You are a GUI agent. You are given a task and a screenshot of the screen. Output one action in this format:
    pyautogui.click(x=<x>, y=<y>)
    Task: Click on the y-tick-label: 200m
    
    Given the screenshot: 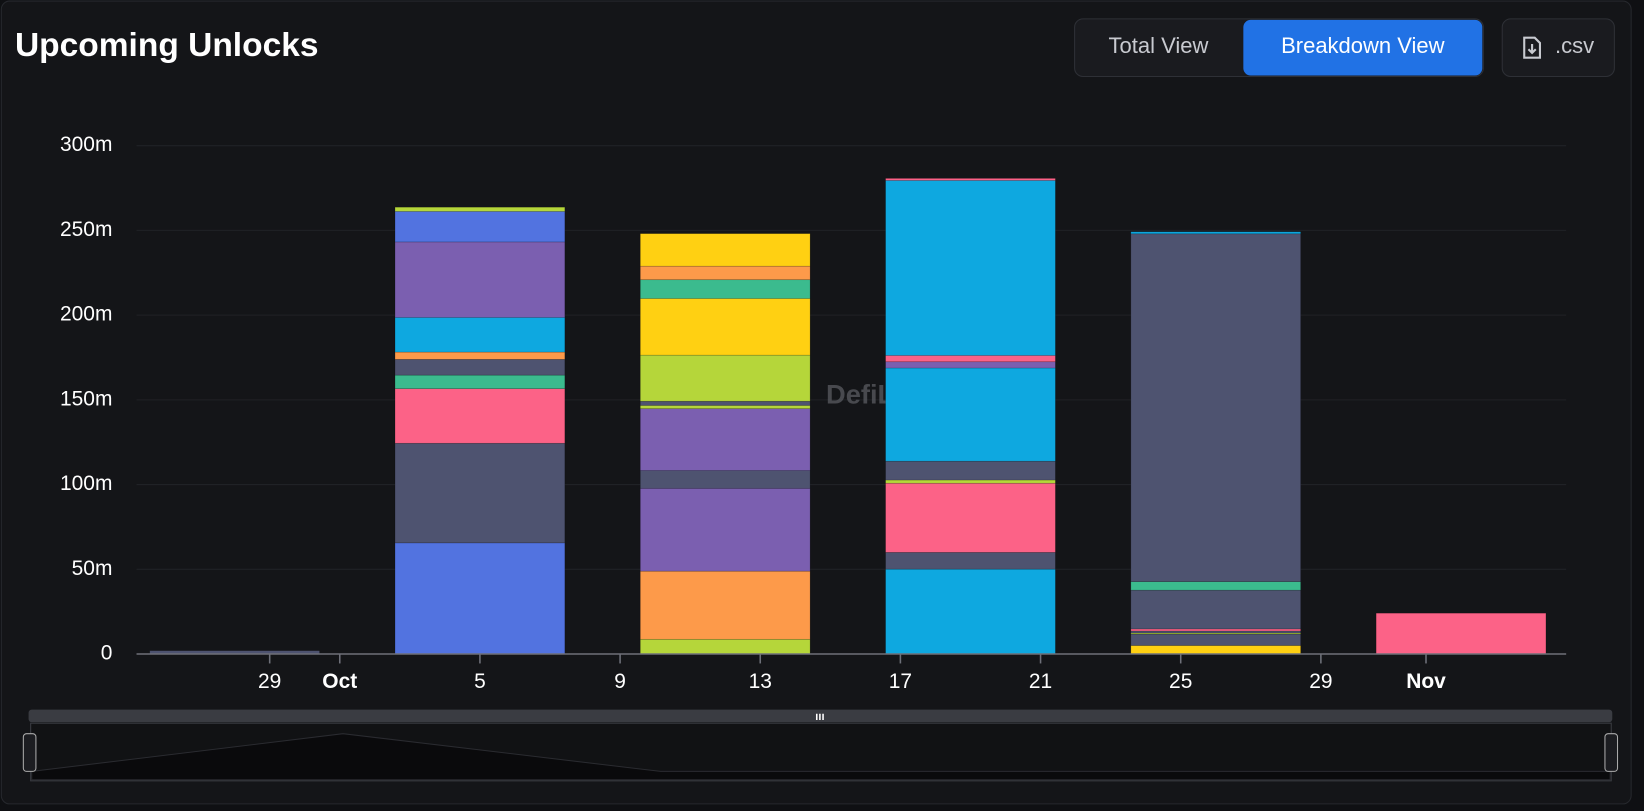 What is the action you would take?
    pyautogui.click(x=86, y=314)
    